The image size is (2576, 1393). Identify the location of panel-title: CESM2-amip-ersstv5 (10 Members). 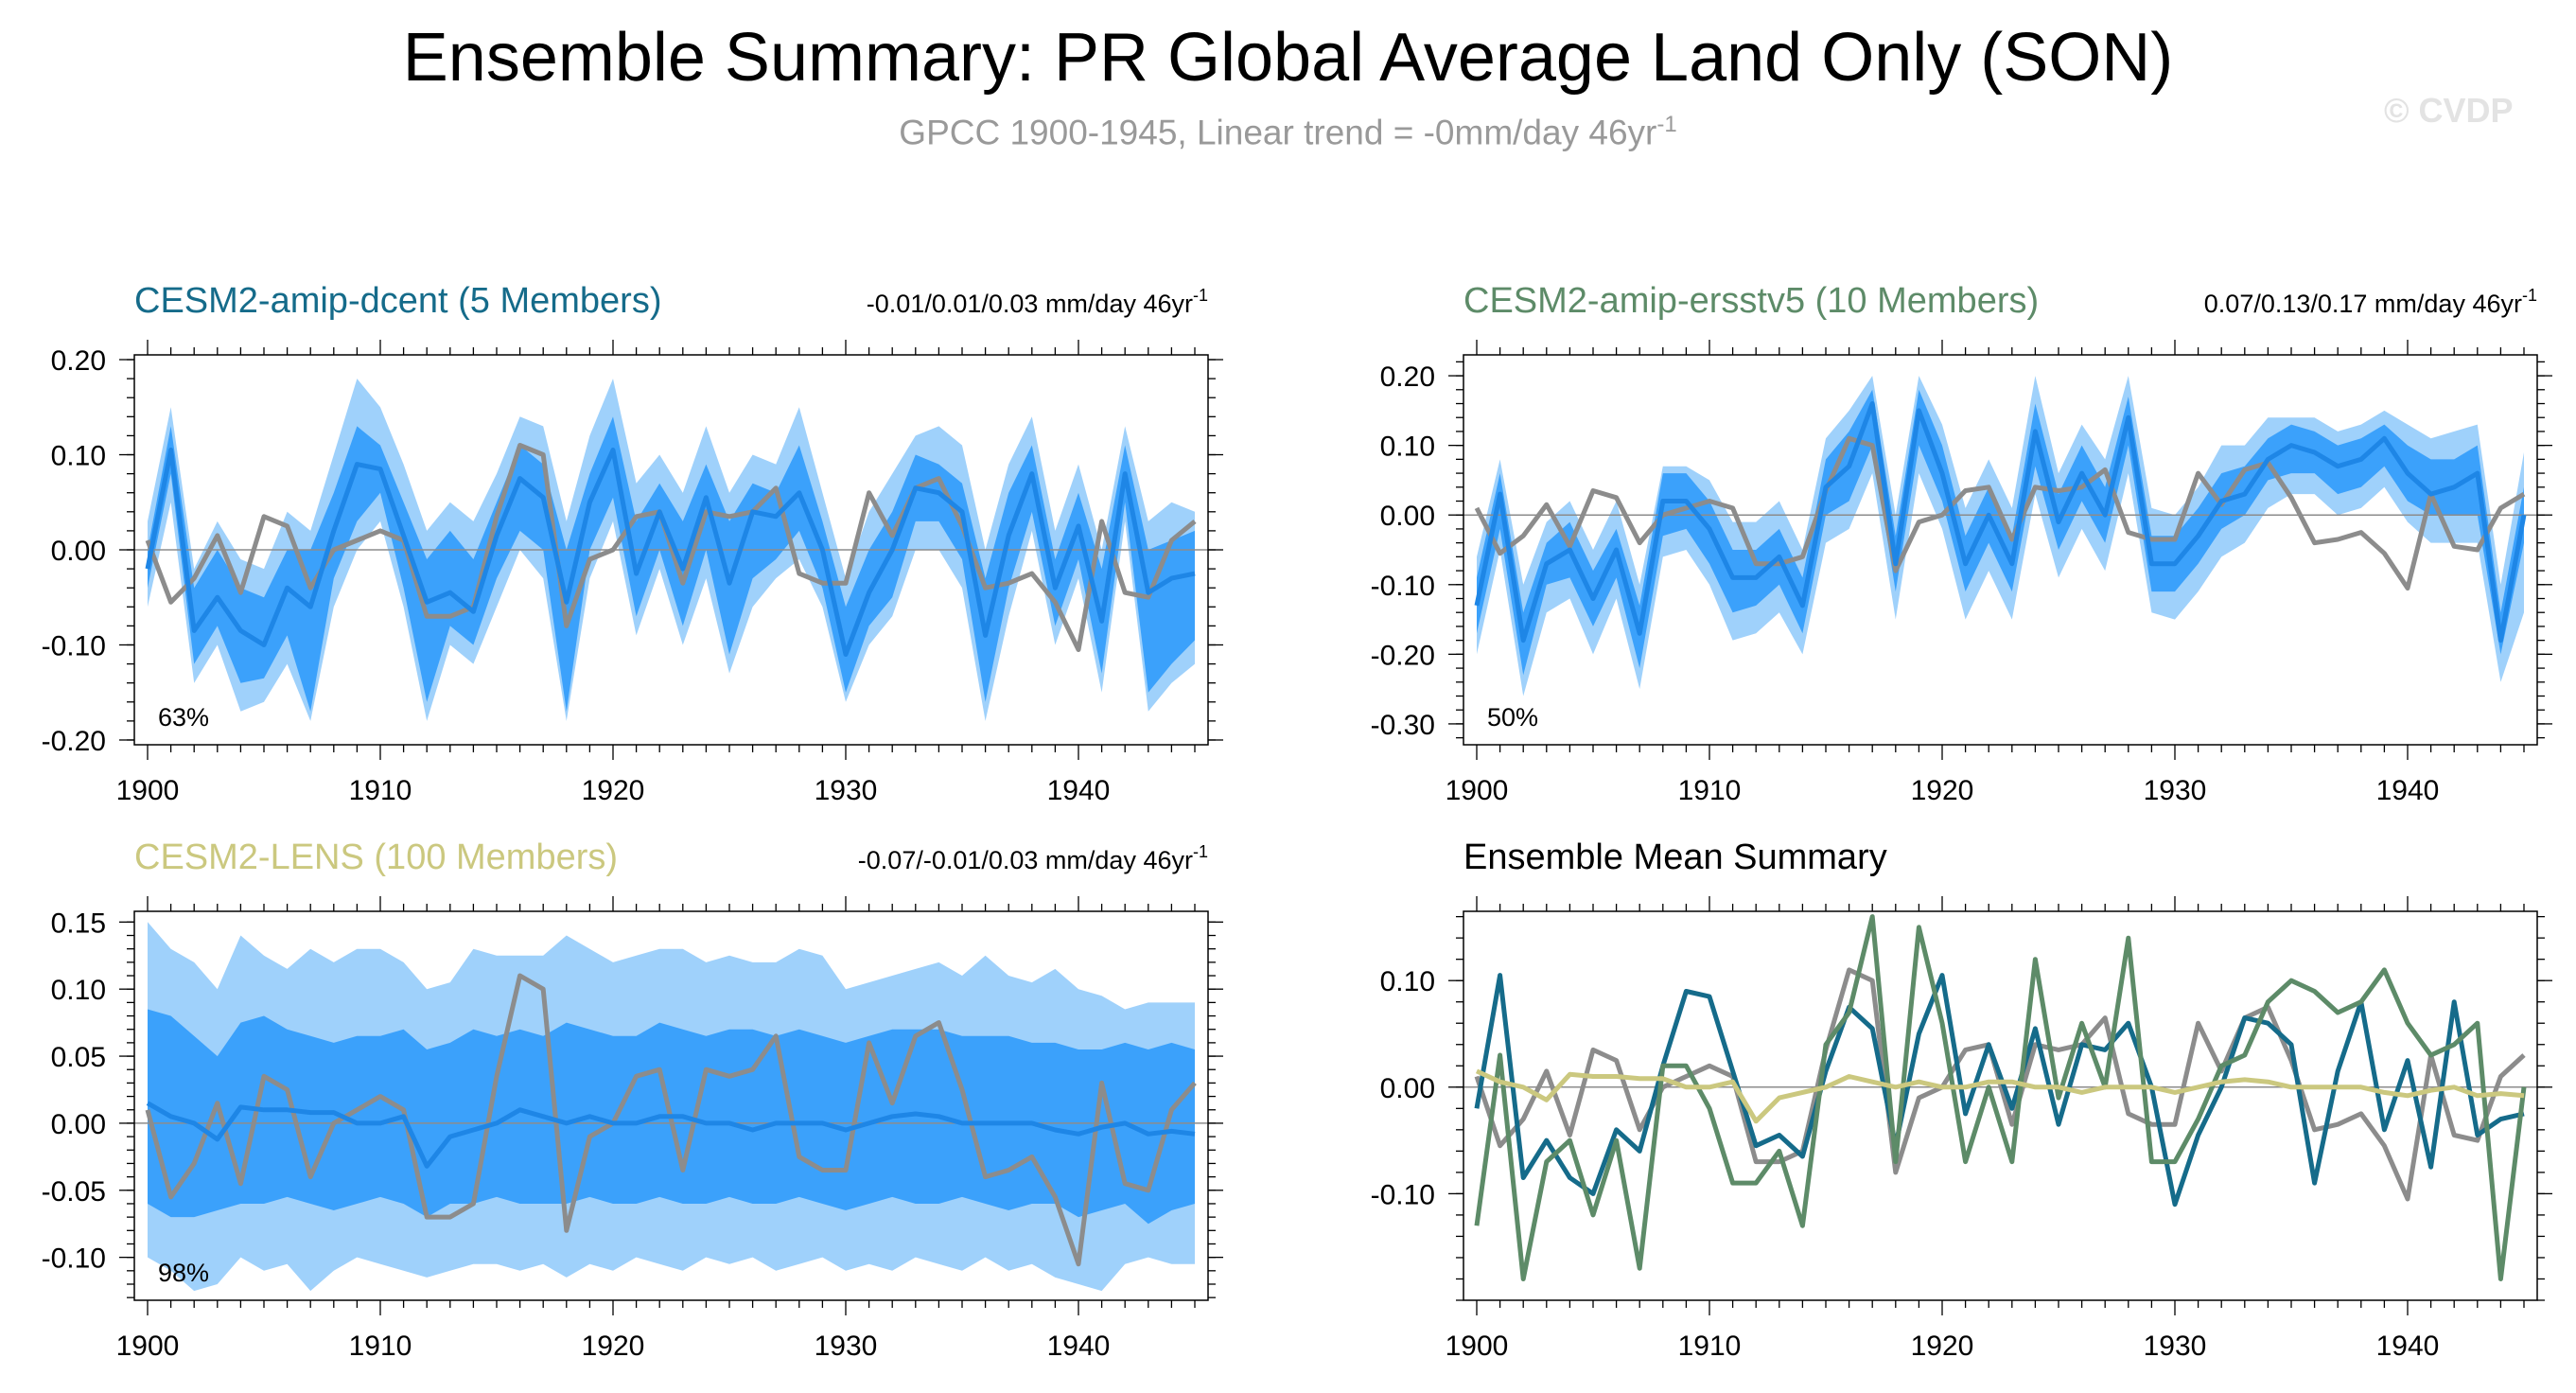
(1751, 301).